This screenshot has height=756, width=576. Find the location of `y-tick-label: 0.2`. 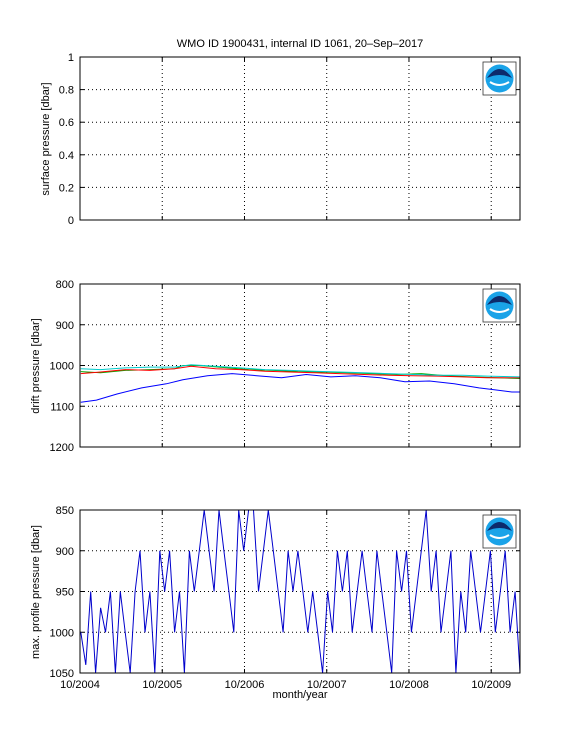

y-tick-label: 0.2 is located at coordinates (66, 188).